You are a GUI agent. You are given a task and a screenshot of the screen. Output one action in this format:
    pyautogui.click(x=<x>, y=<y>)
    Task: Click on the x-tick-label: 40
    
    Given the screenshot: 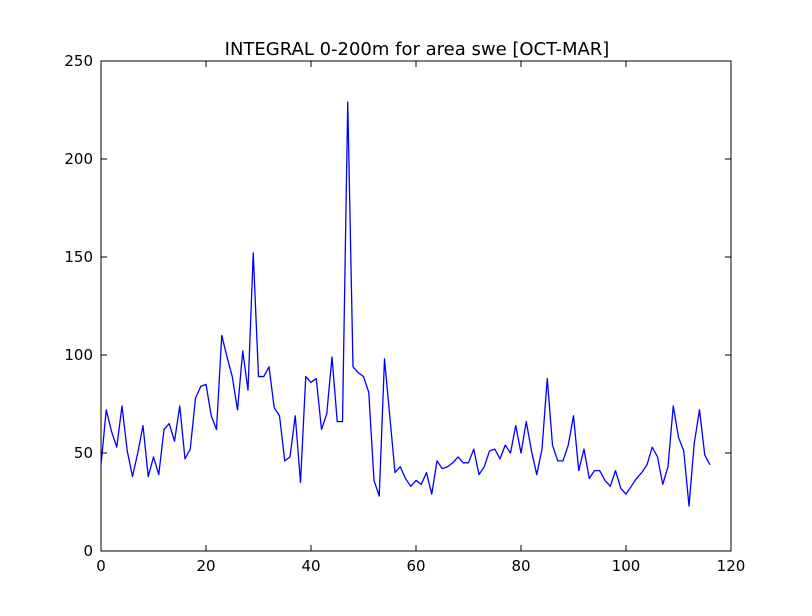 What is the action you would take?
    pyautogui.click(x=310, y=566)
    